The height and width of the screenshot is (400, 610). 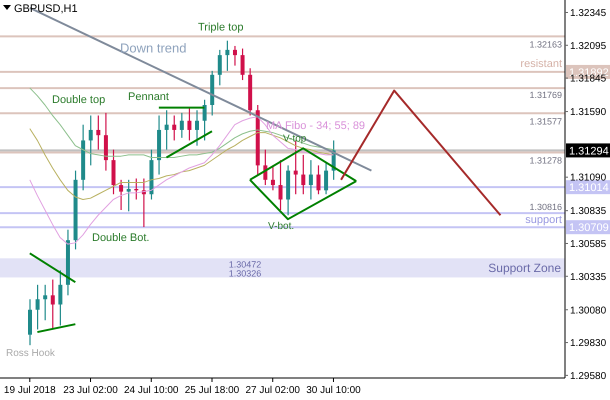 What do you see at coordinates (30, 390) in the screenshot?
I see `x-tick-label: 19 Jul 2018` at bounding box center [30, 390].